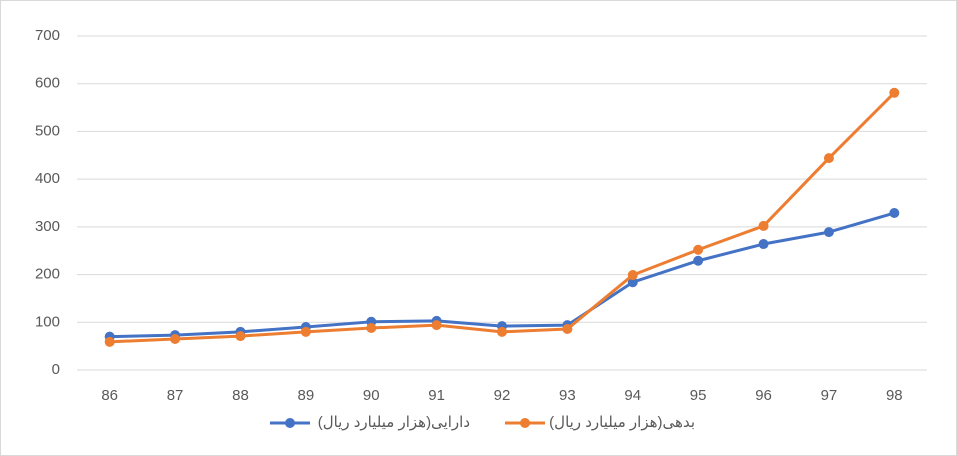  I want to click on y-tick-label: 700, so click(47, 35).